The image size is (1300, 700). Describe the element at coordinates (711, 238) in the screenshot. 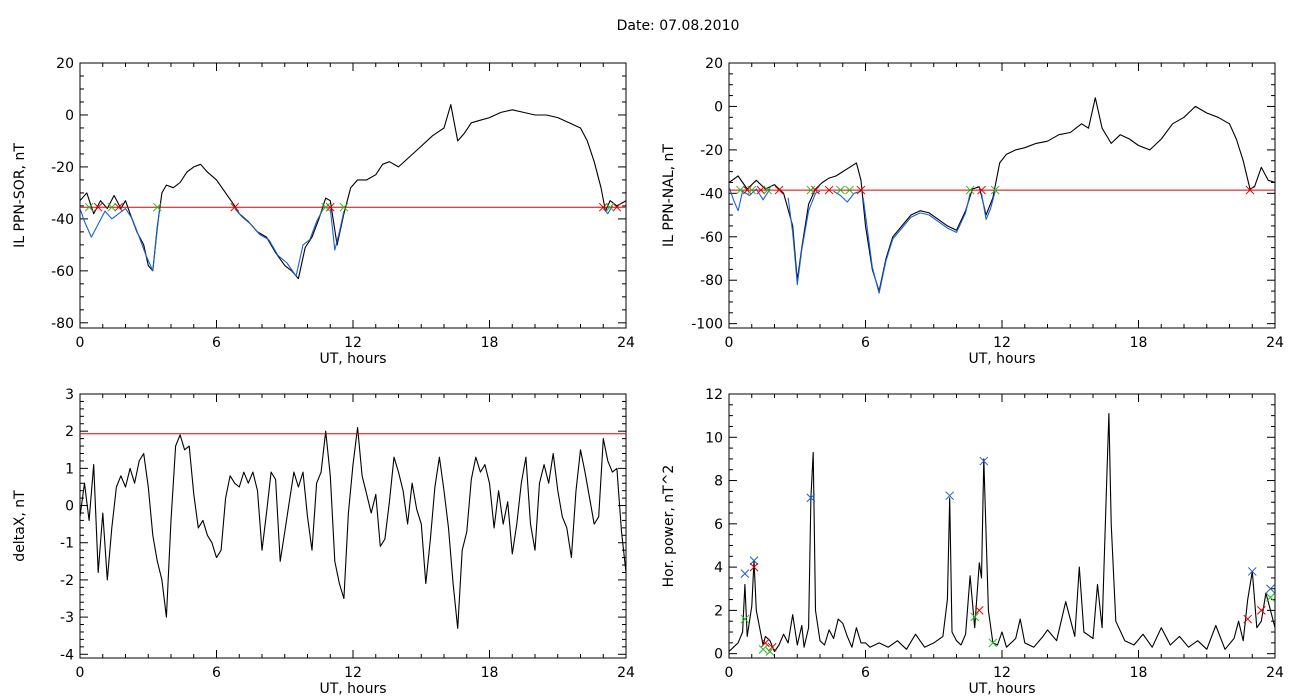

I see `y-tick-label: -60` at that location.